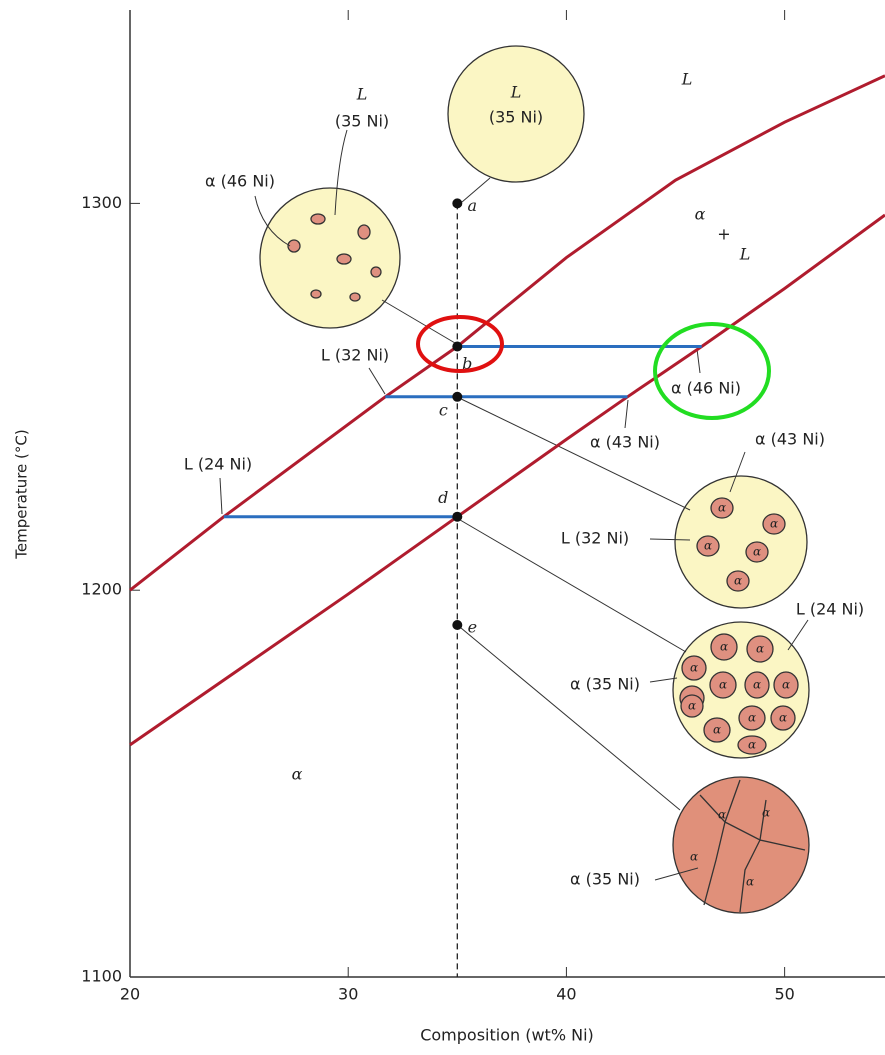 The width and height of the screenshot is (885, 1055). What do you see at coordinates (467, 363) in the screenshot?
I see `point-label: b` at bounding box center [467, 363].